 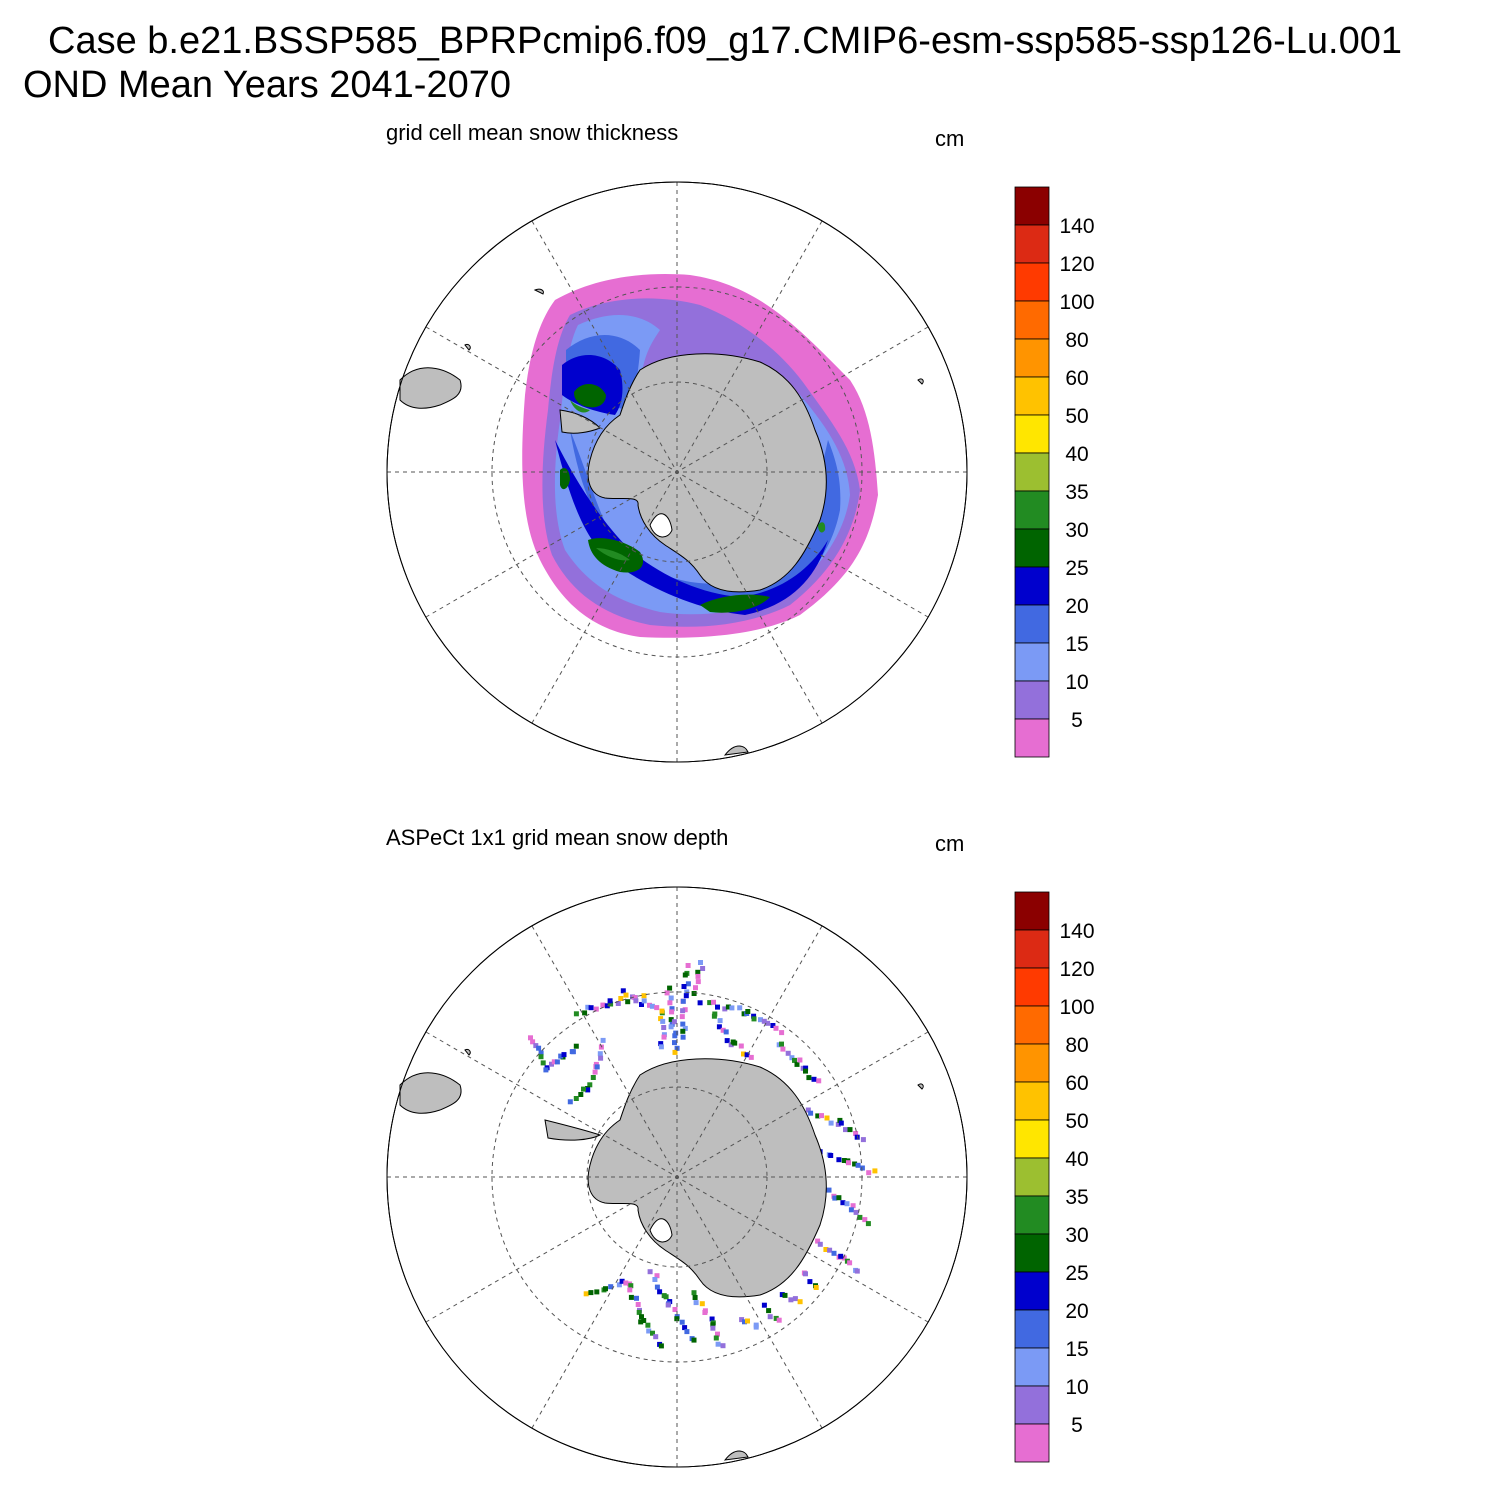 What do you see at coordinates (950, 843) in the screenshot?
I see `panel-units-aspect: cm` at bounding box center [950, 843].